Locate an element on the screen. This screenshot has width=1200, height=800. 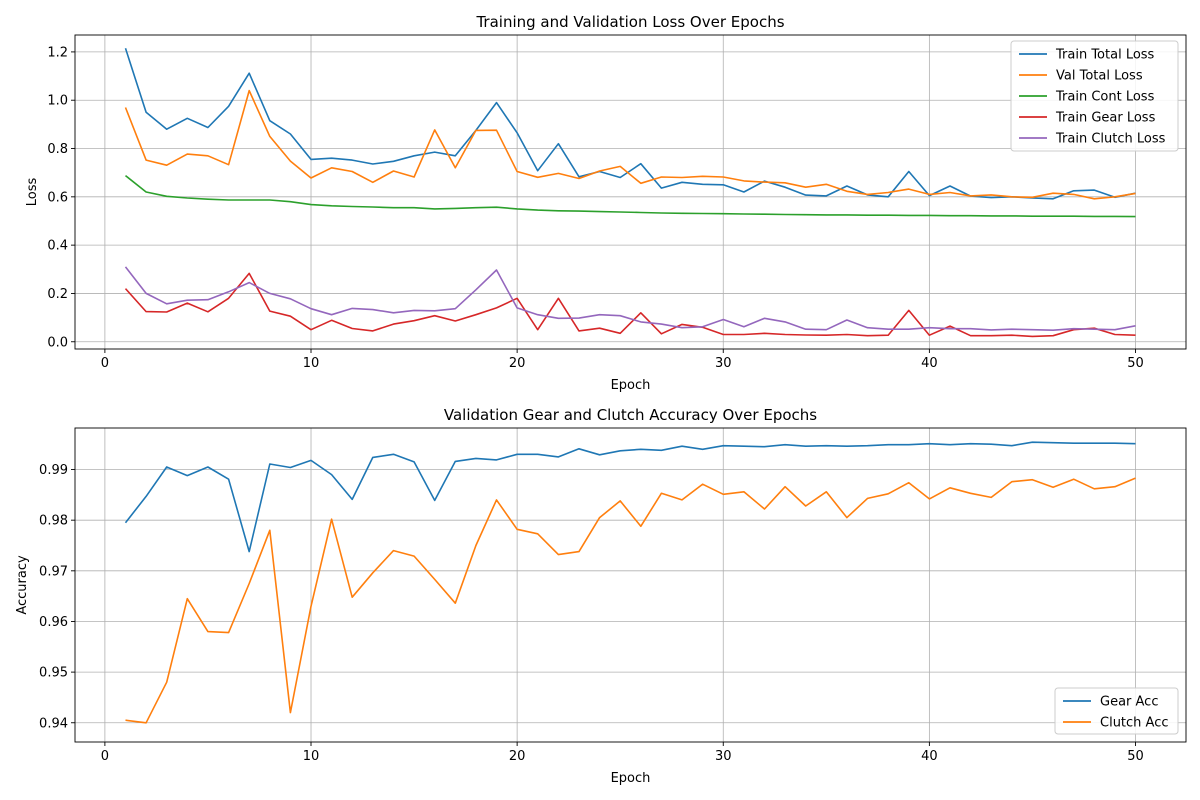
legend: Gear Acc Clutch Acc is located at coordinates (1116, 711).